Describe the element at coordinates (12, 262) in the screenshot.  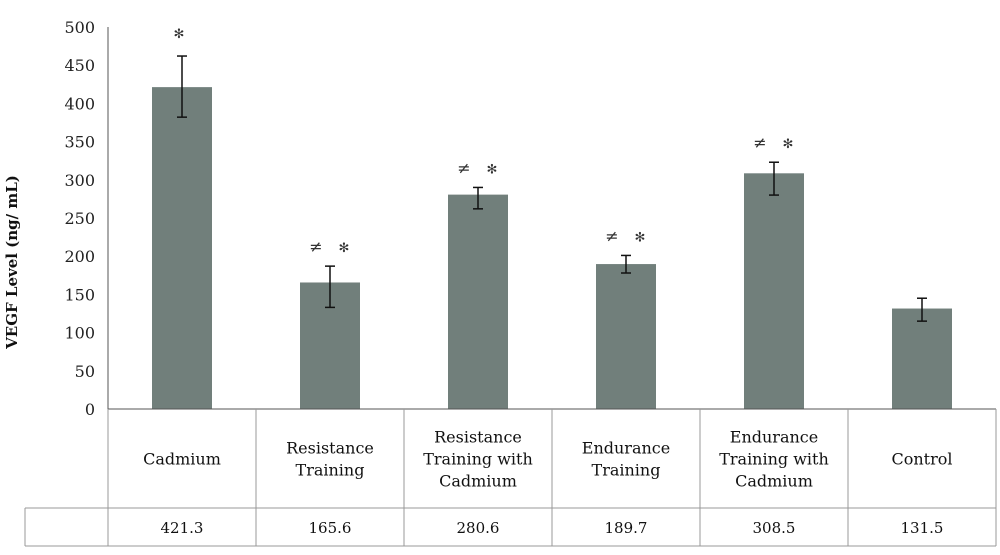
I see `y-axis-label: VEGF Level (ng/ mL)` at that location.